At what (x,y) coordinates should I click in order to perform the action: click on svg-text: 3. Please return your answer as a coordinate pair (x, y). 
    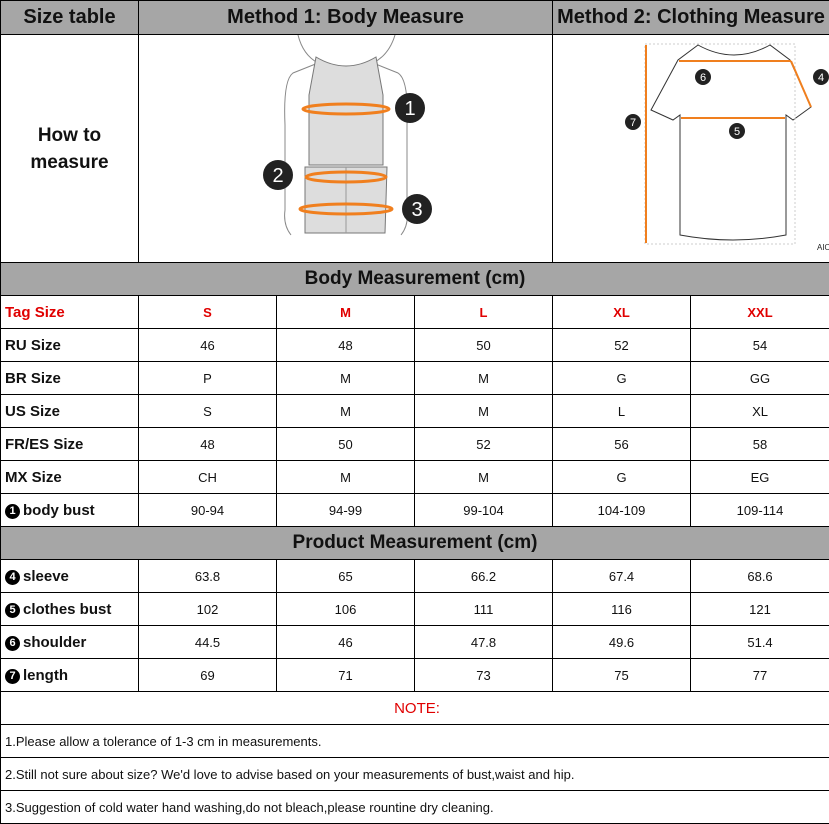
    Looking at the image, I should click on (416, 210).